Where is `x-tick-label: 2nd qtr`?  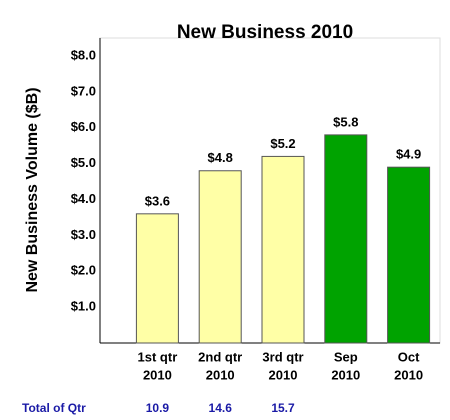 x-tick-label: 2nd qtr is located at coordinates (220, 356).